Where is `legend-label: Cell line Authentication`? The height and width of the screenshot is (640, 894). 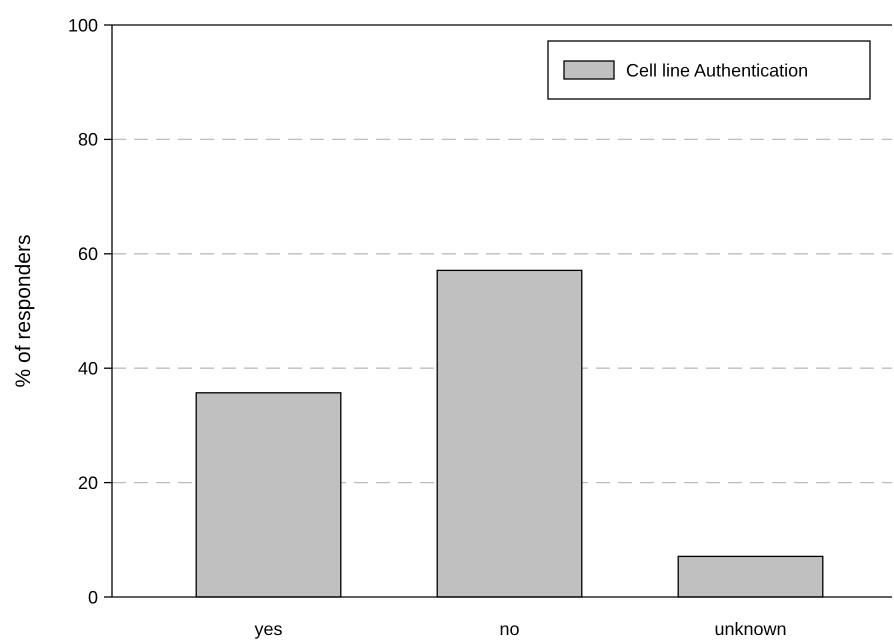 legend-label: Cell line Authentication is located at coordinates (717, 70).